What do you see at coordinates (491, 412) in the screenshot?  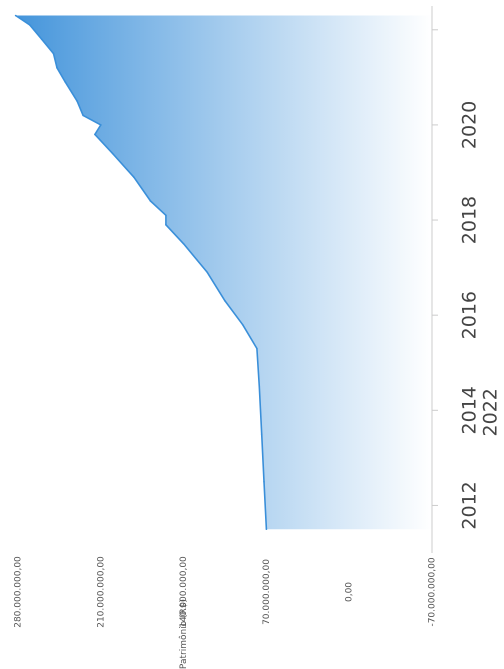 I see `x-axis-title: 2022` at bounding box center [491, 412].